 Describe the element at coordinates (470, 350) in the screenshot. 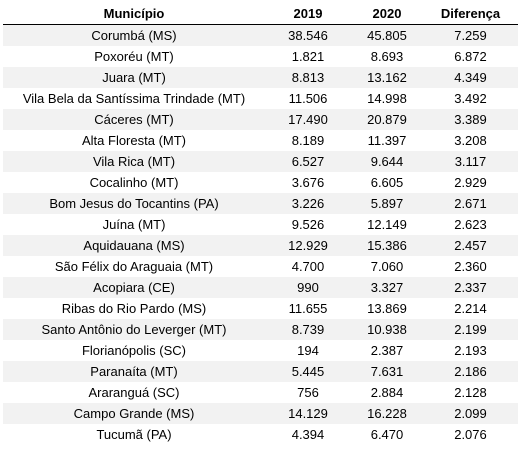

I see `diferenca-cell: 2.193` at that location.